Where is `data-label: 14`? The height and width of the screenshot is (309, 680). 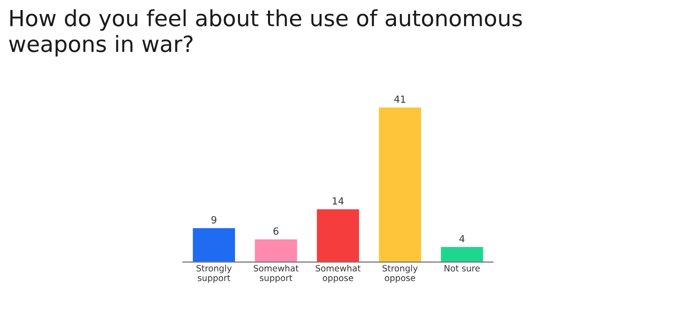 data-label: 14 is located at coordinates (338, 200).